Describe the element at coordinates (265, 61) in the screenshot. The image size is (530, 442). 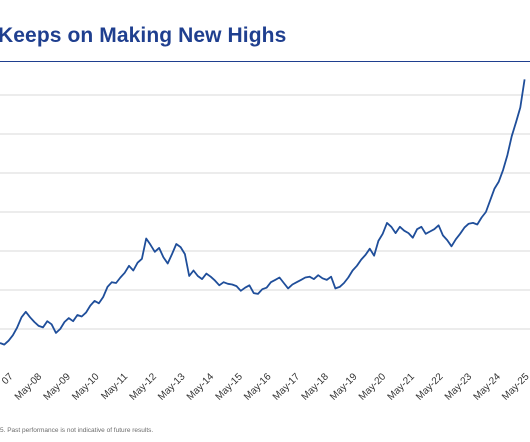
I see `title-divider` at that location.